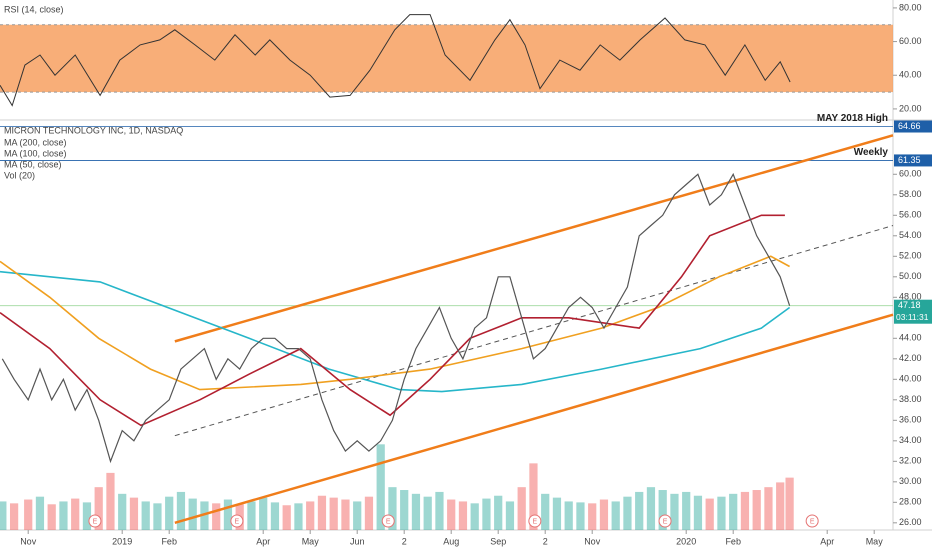  Describe the element at coordinates (93, 130) in the screenshot. I see `chart-title: MICRON TECHNOLOGY INC, 1D, NASDAQ` at that location.